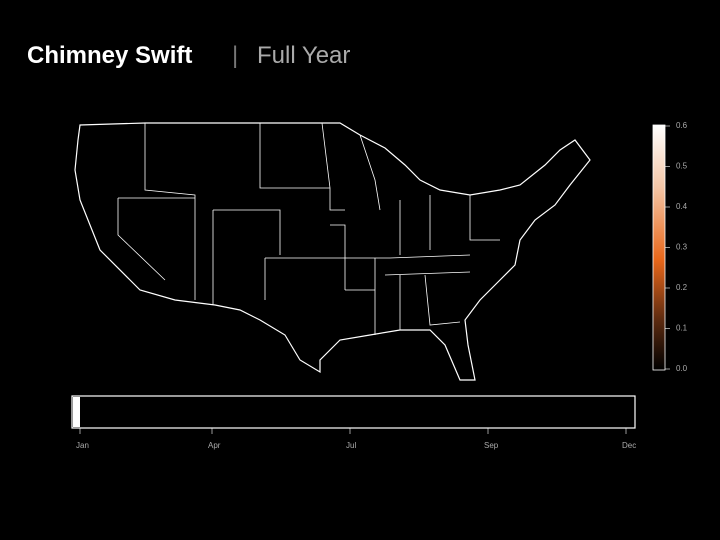  What do you see at coordinates (303, 55) in the screenshot?
I see `period-title: Full Year` at bounding box center [303, 55].